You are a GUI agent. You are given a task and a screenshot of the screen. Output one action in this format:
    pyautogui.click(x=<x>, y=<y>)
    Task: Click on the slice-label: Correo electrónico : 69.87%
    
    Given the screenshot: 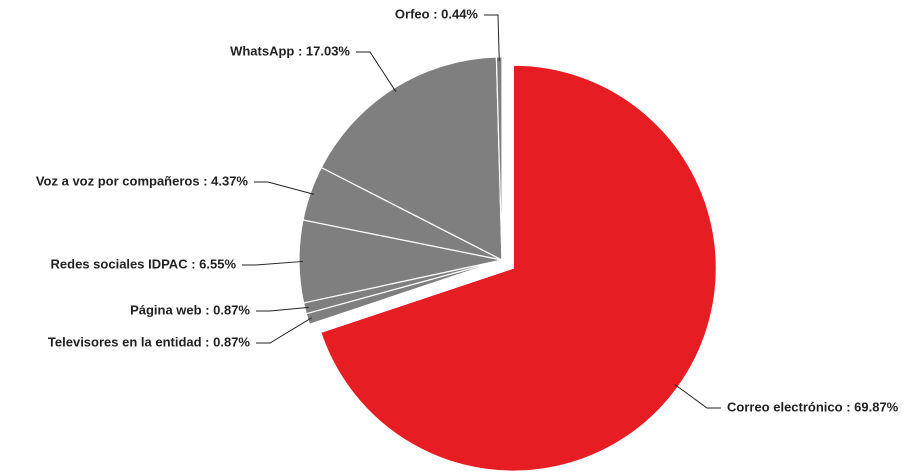 What is the action you would take?
    pyautogui.click(x=813, y=406)
    